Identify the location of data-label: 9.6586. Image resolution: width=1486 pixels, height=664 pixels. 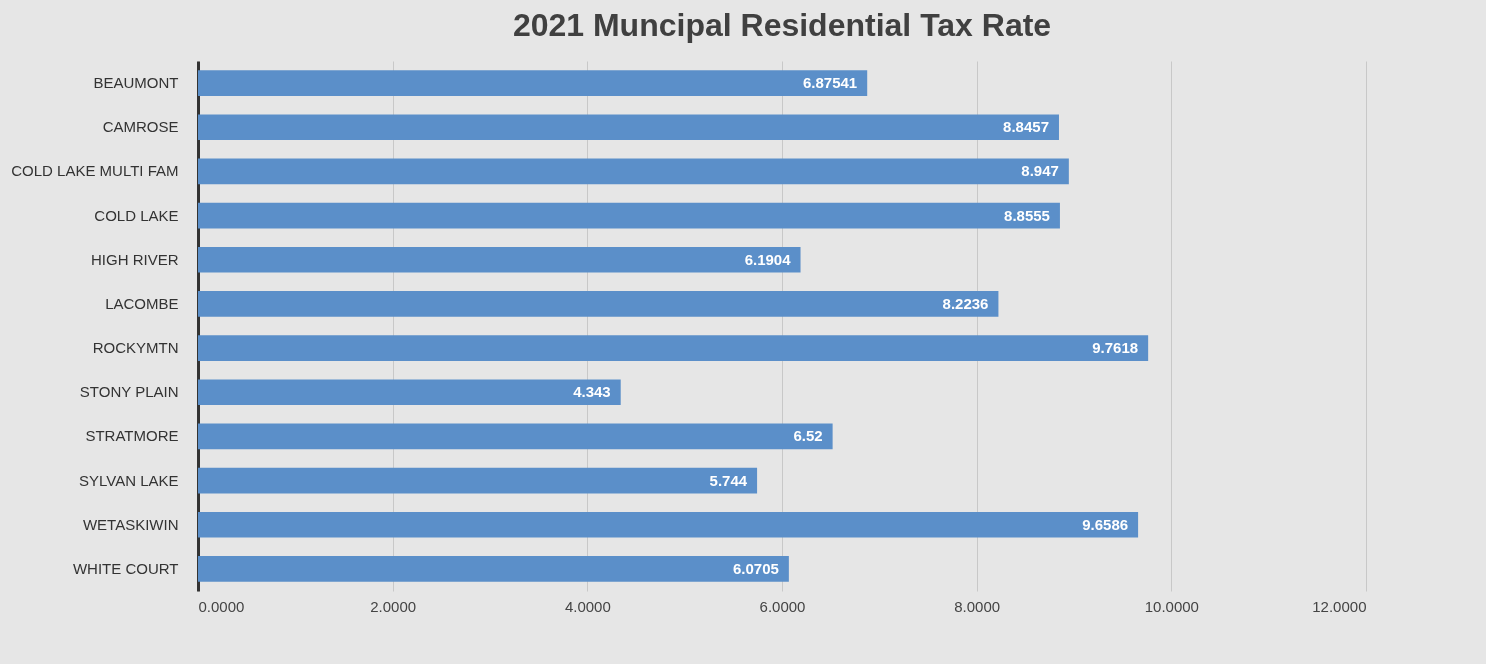
(1105, 524).